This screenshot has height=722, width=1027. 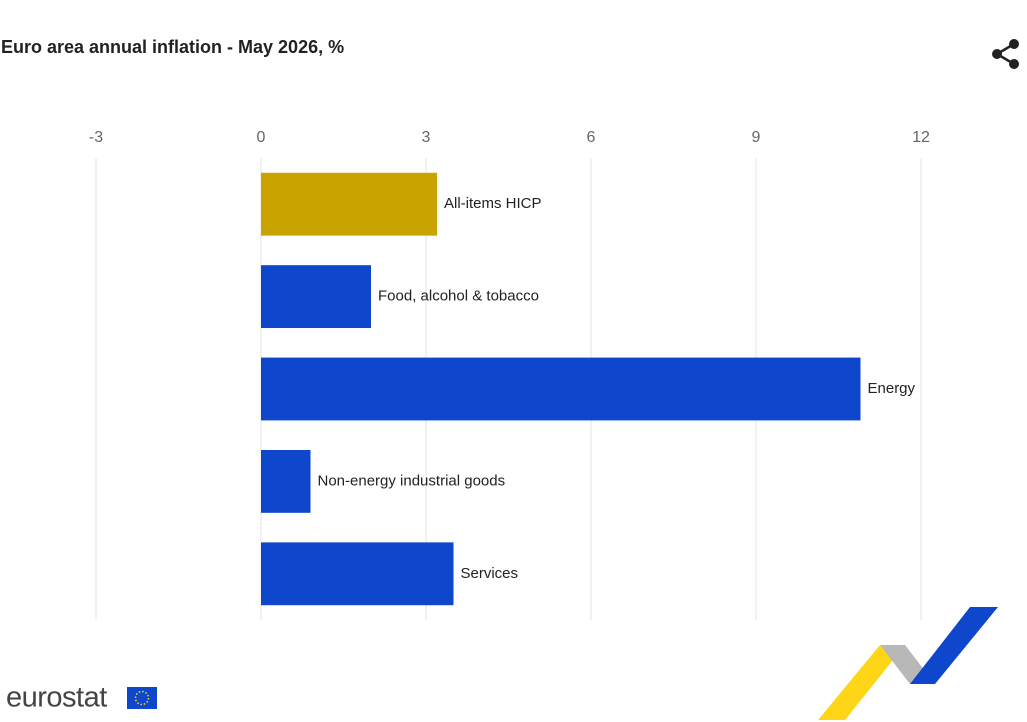 I want to click on decoration, so click(x=908, y=663).